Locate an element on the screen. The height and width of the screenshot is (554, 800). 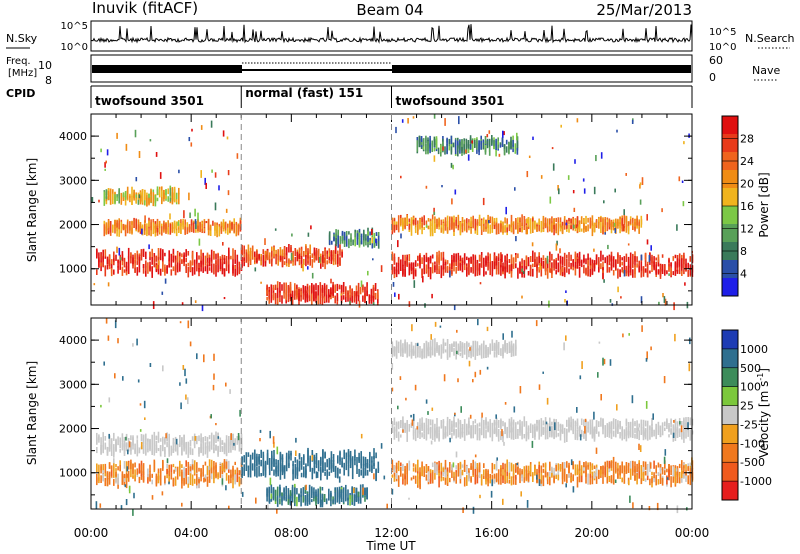
noise-left-tick-top: 10^5 is located at coordinates (74, 26).